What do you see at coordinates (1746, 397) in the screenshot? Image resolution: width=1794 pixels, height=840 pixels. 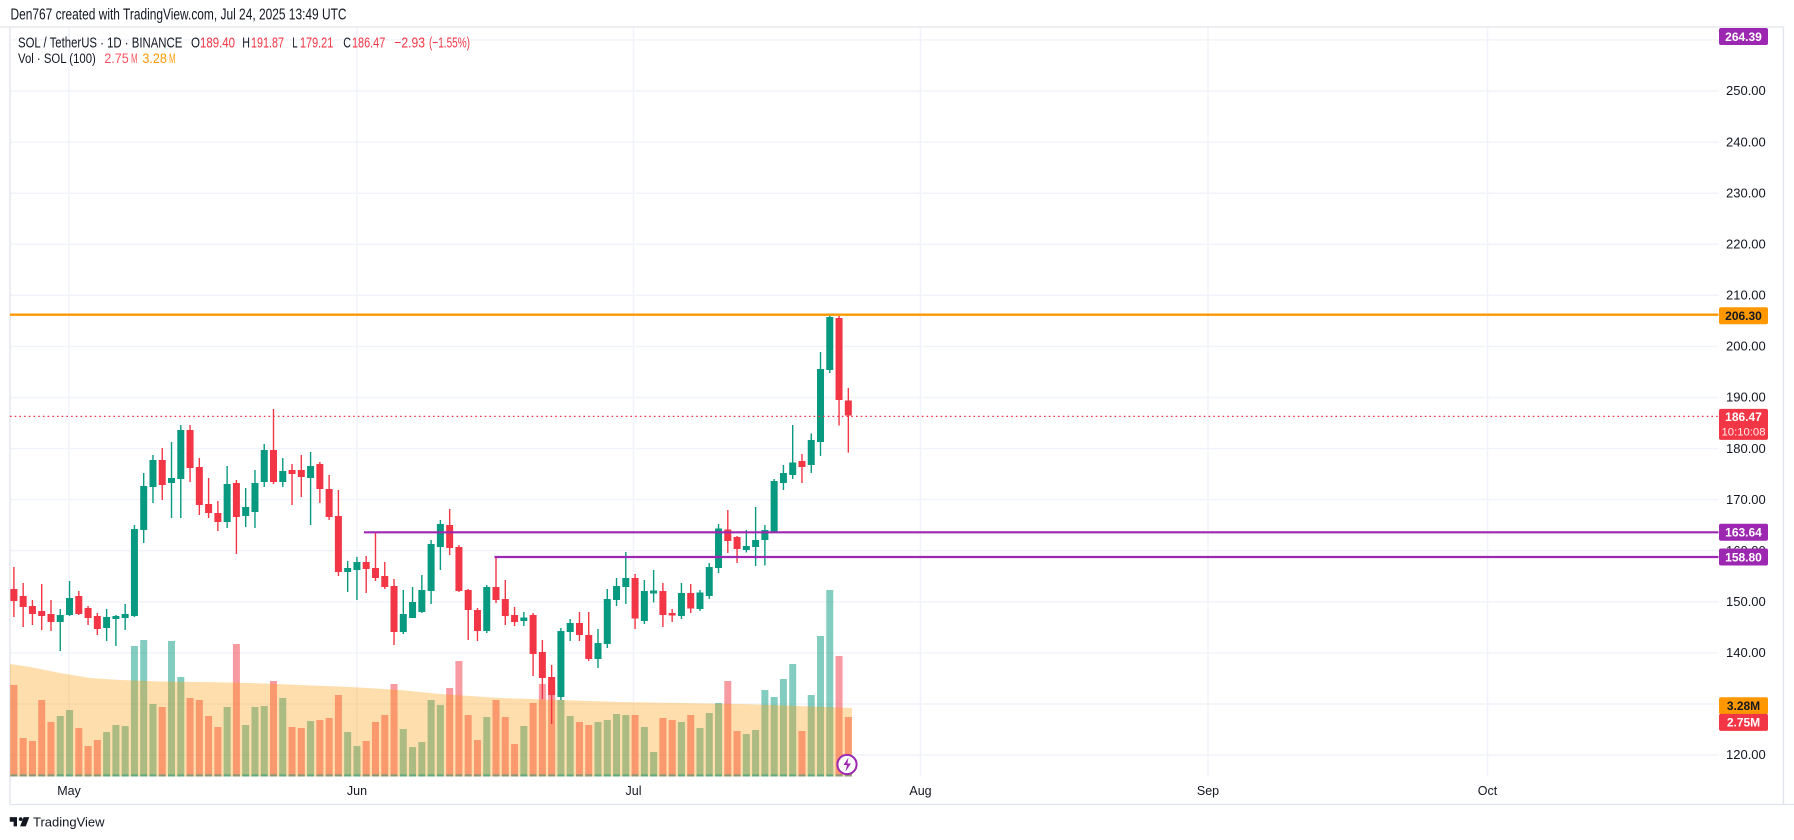 I see `svg-text: 190.00` at bounding box center [1746, 397].